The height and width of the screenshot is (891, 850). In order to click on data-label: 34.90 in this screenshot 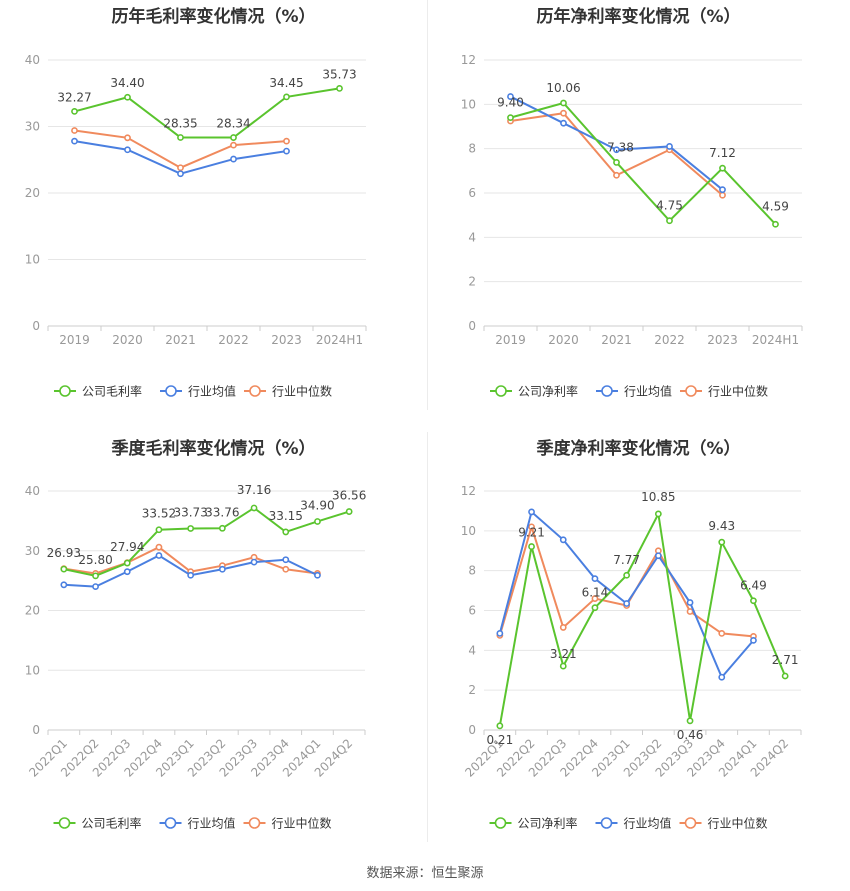, I will do `click(317, 505)`.